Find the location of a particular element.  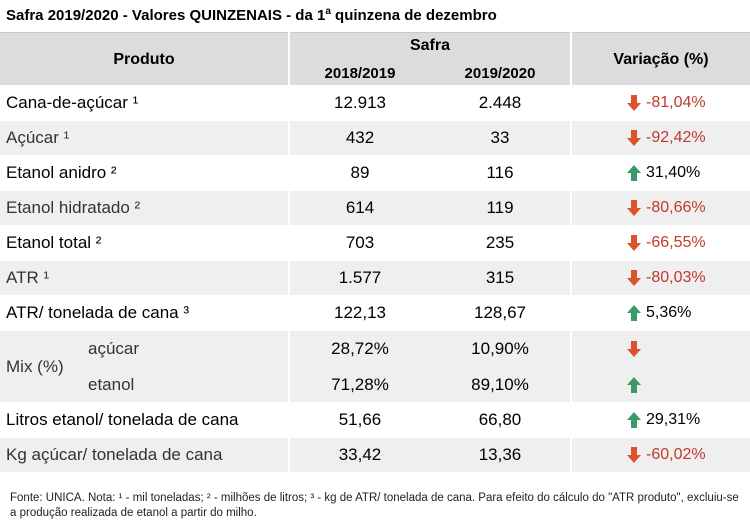

mix-subrow: etanol 71,28% 89,10% is located at coordinates (375, 385).